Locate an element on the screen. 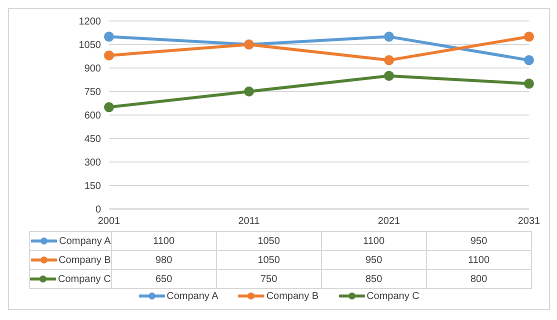  data-label: 850 is located at coordinates (373, 279).